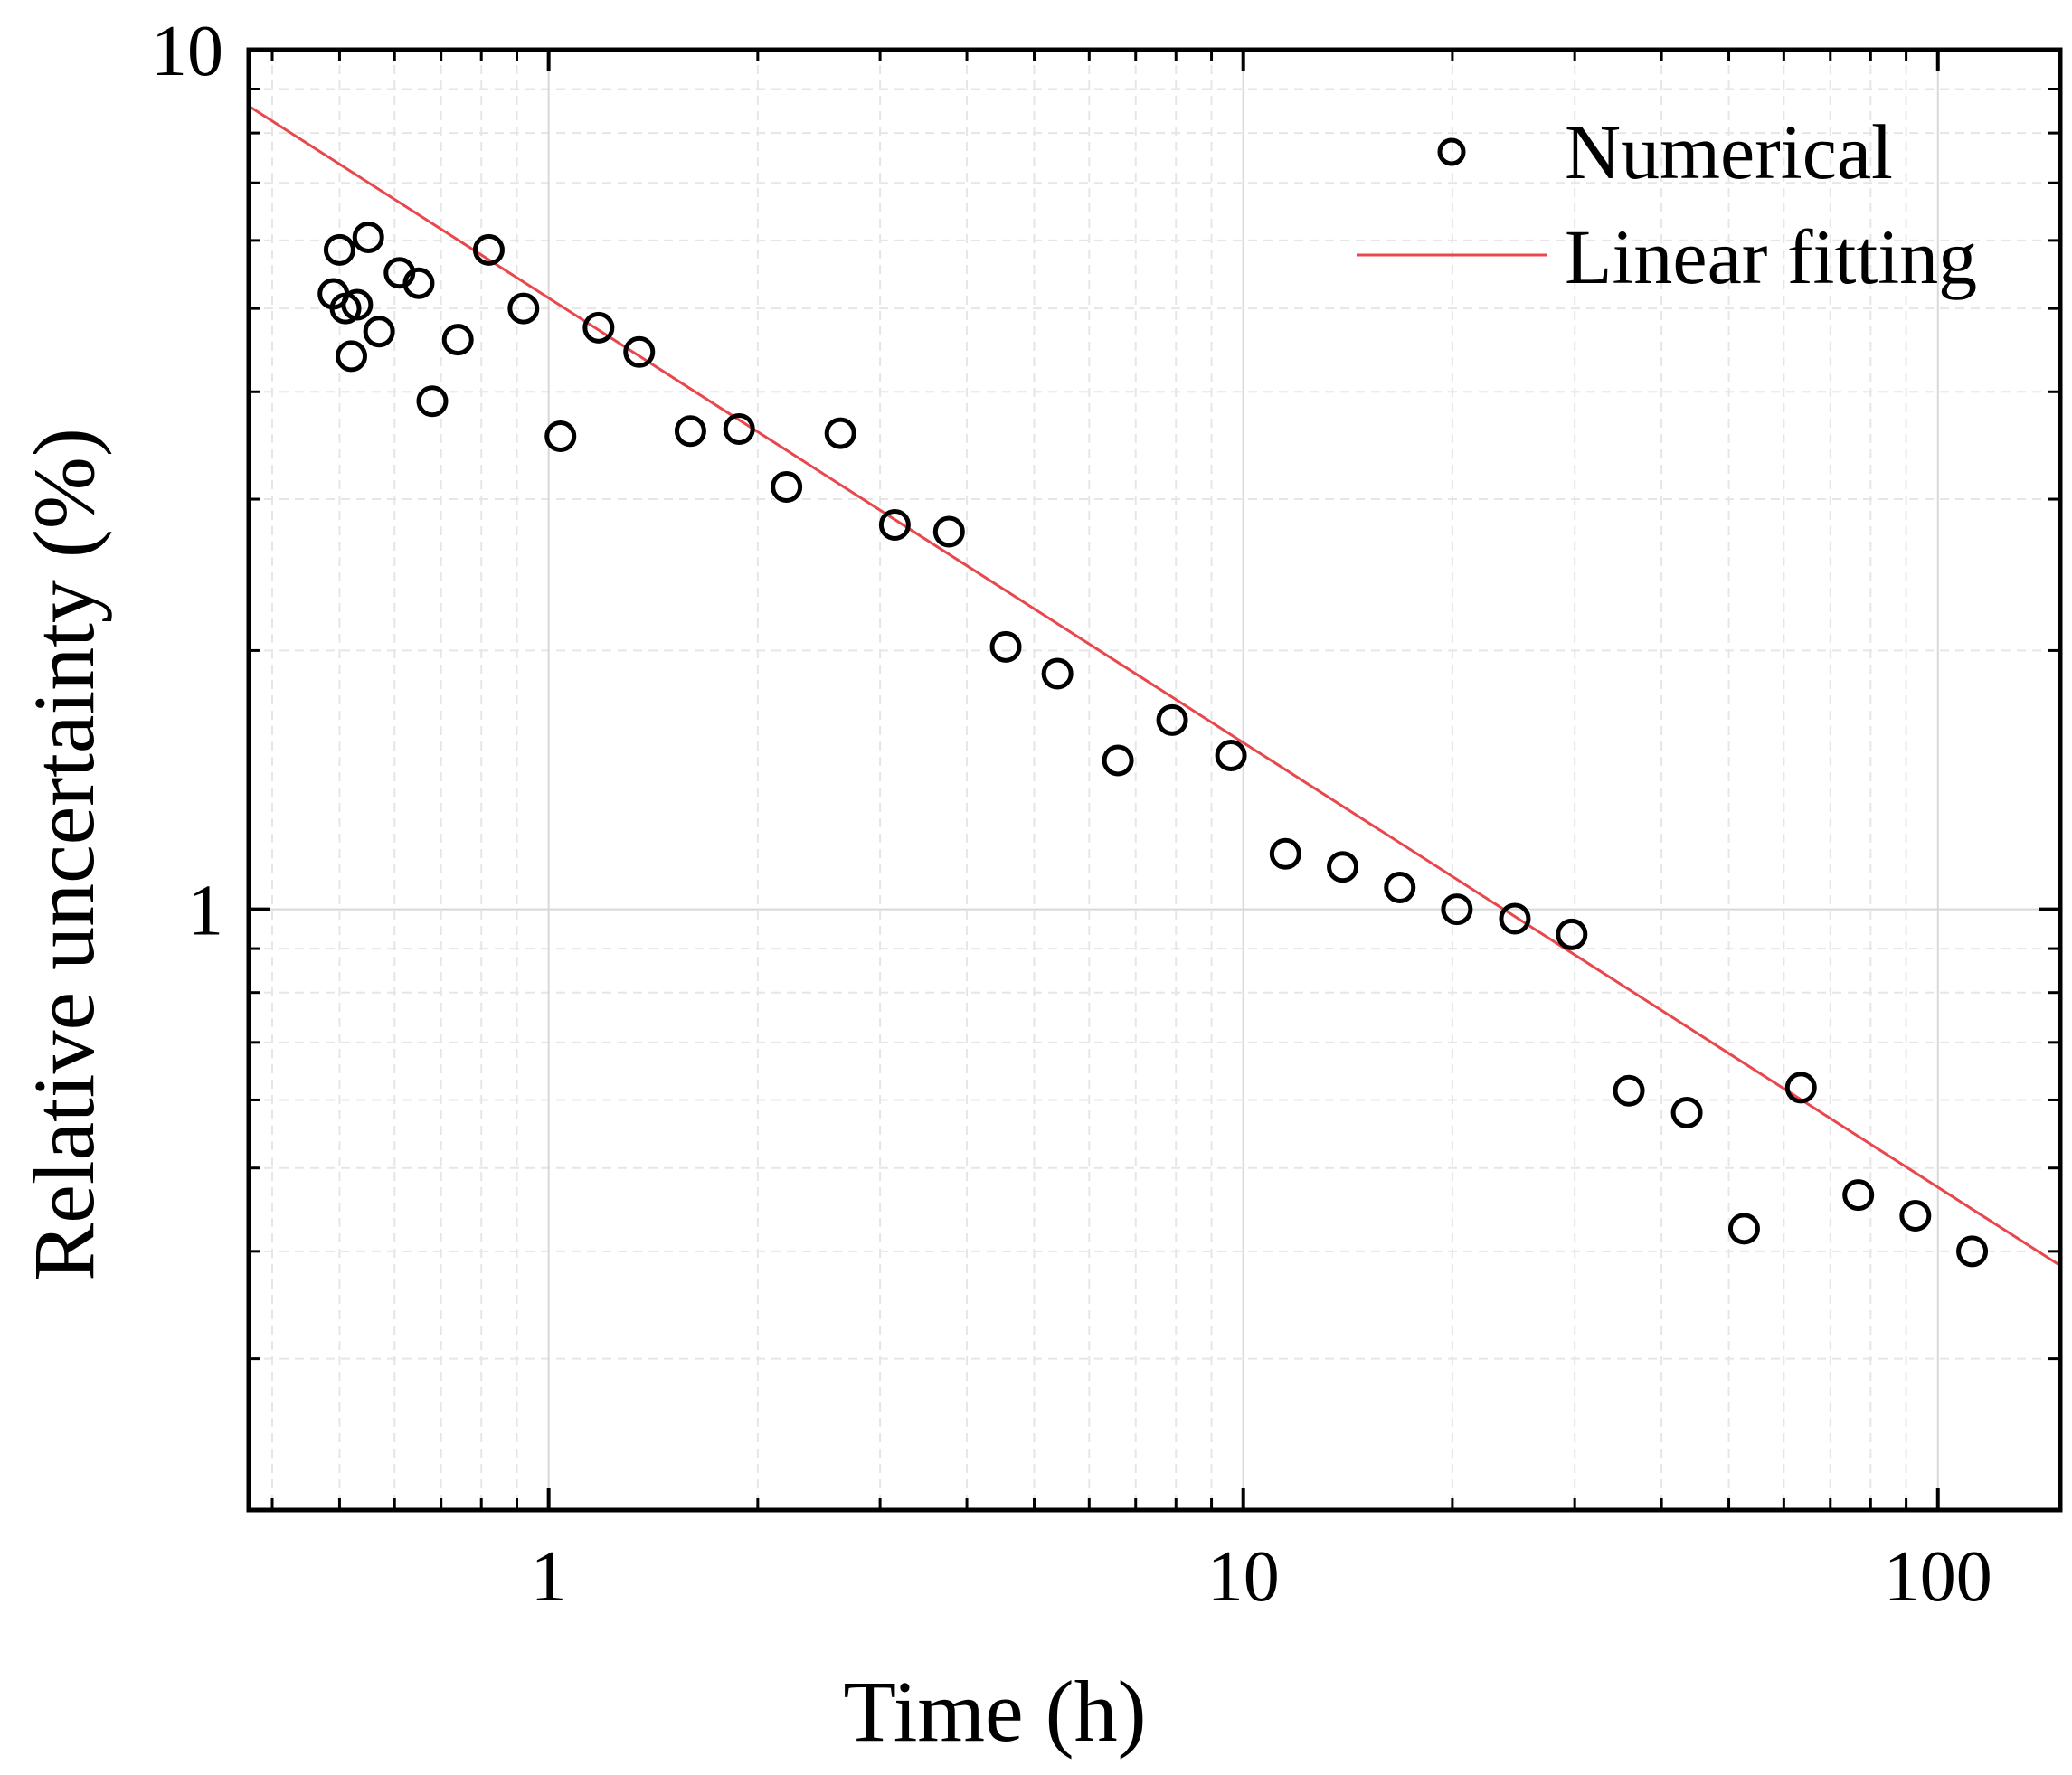 This screenshot has height=1775, width=2072. Describe the element at coordinates (1667, 204) in the screenshot. I see `legend: Numerical Linear fitting` at that location.